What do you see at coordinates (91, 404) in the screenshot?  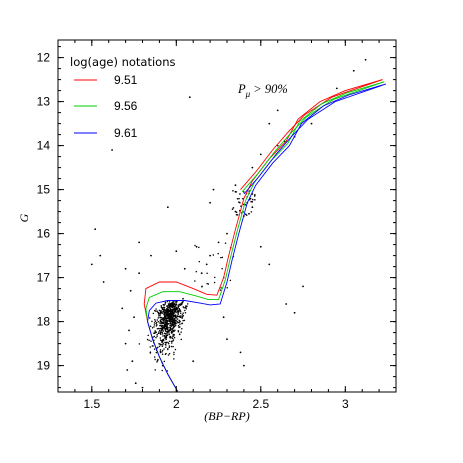 I see `x-tick-label: 1.5` at bounding box center [91, 404].